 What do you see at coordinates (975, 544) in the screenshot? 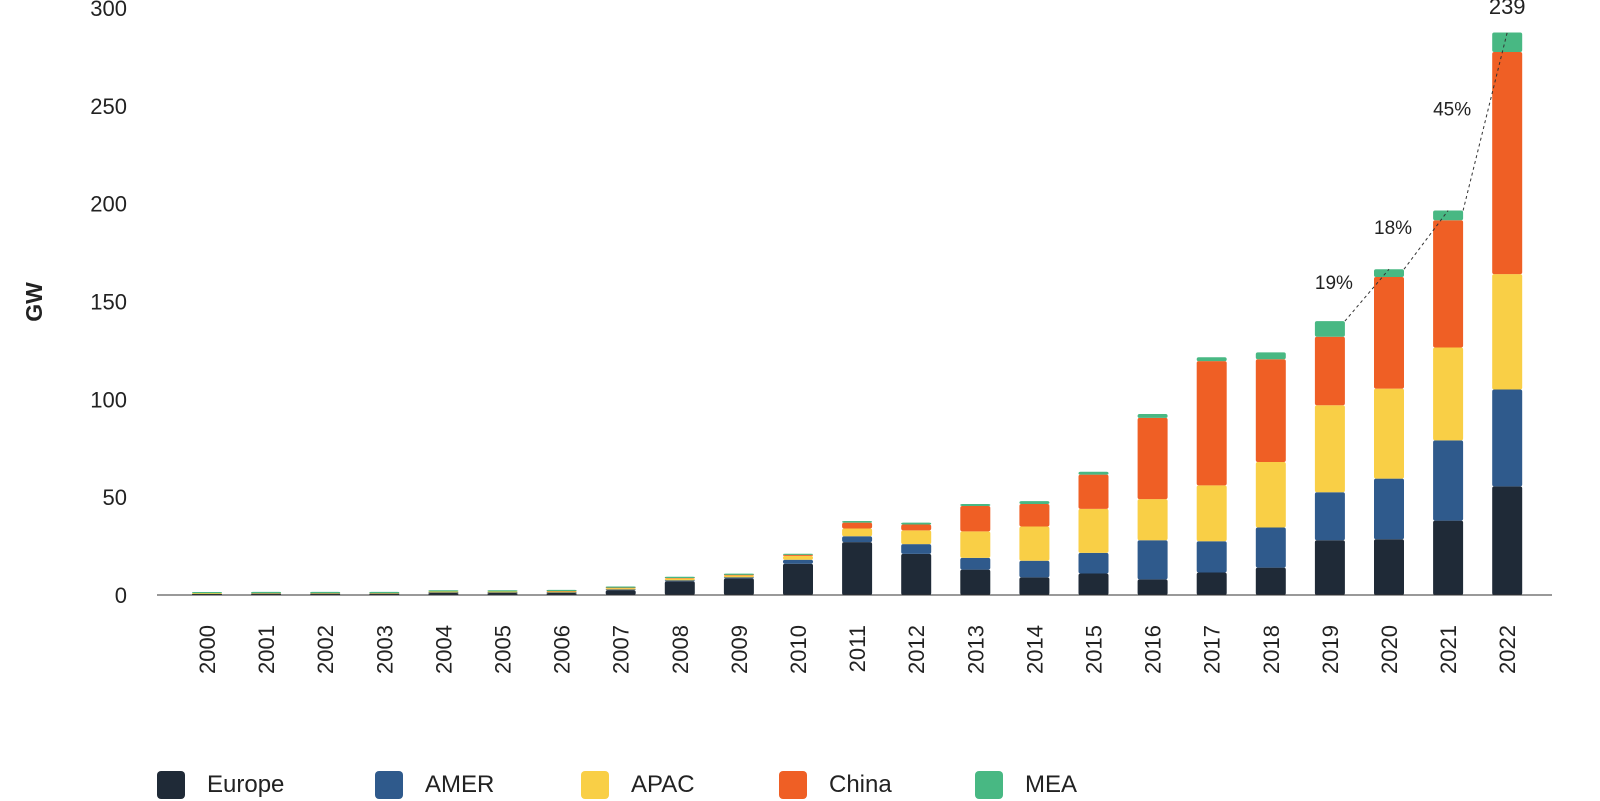
I see `bar-segment-apac-2013` at bounding box center [975, 544].